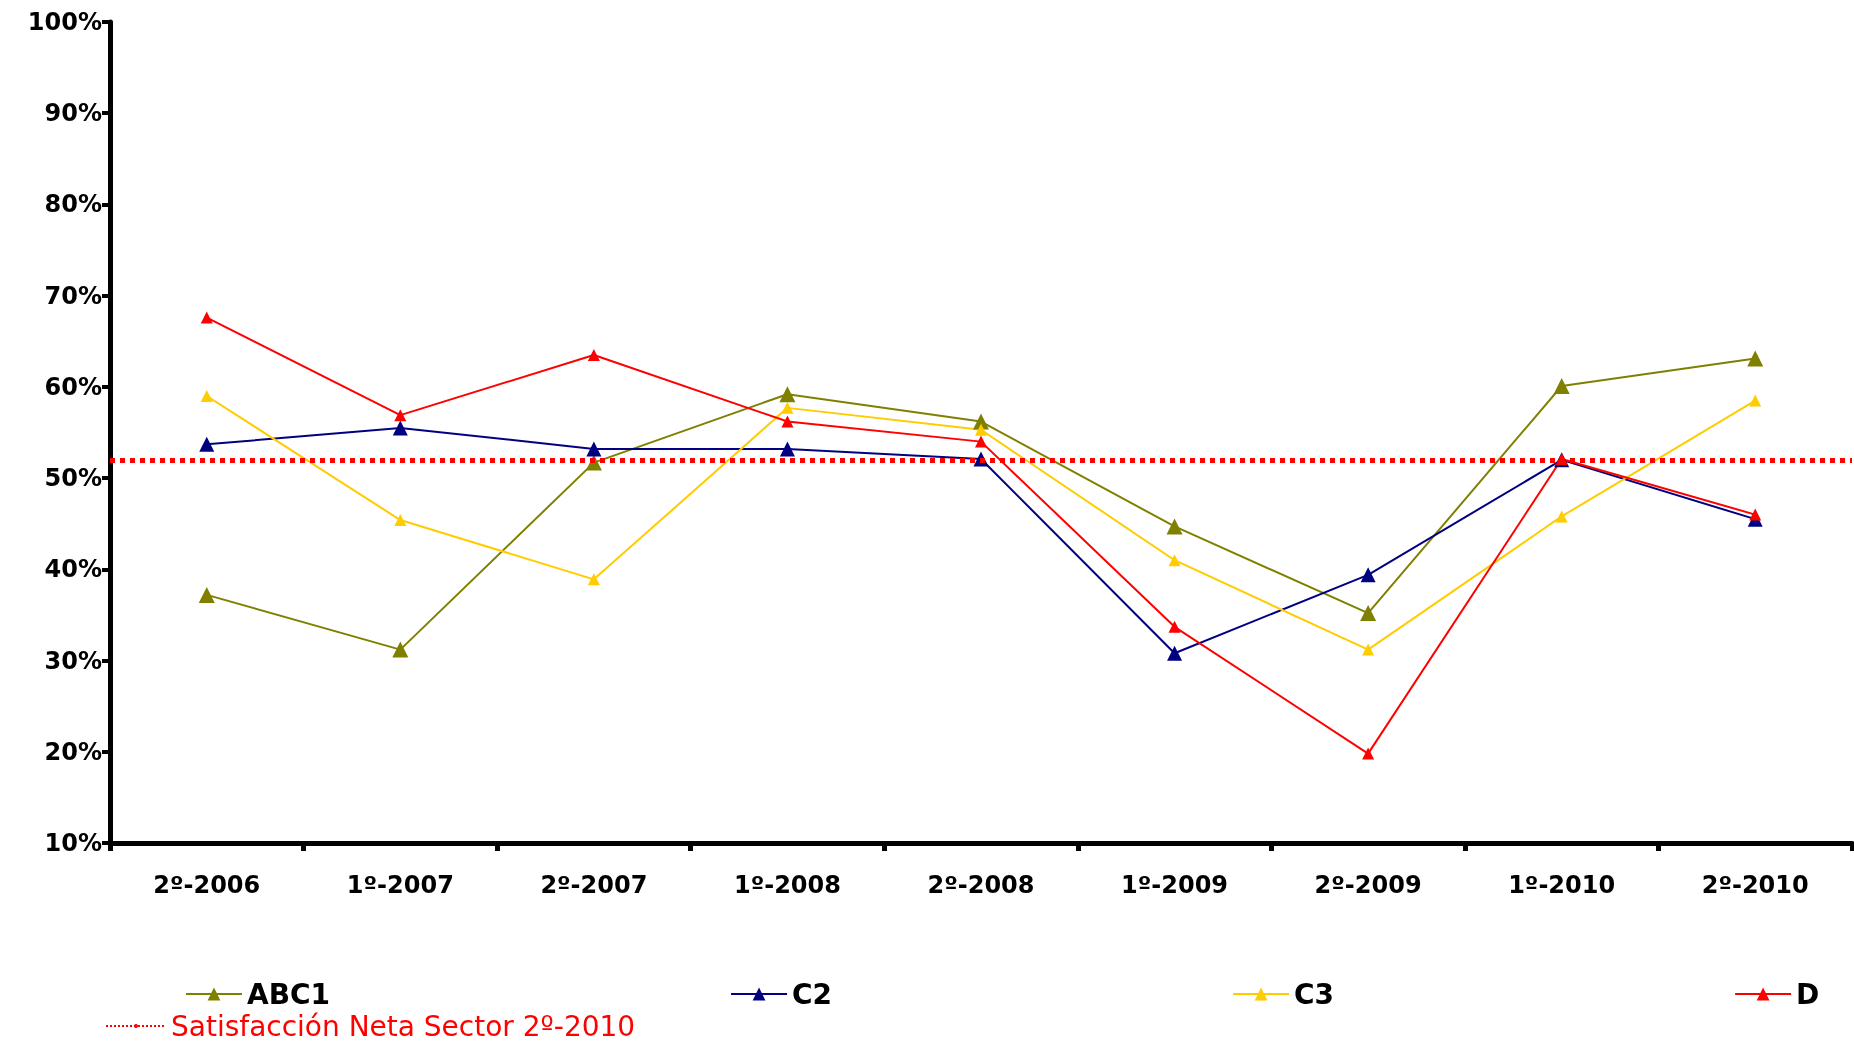  What do you see at coordinates (73, 204) in the screenshot?
I see `y-tick-label: 80%` at bounding box center [73, 204].